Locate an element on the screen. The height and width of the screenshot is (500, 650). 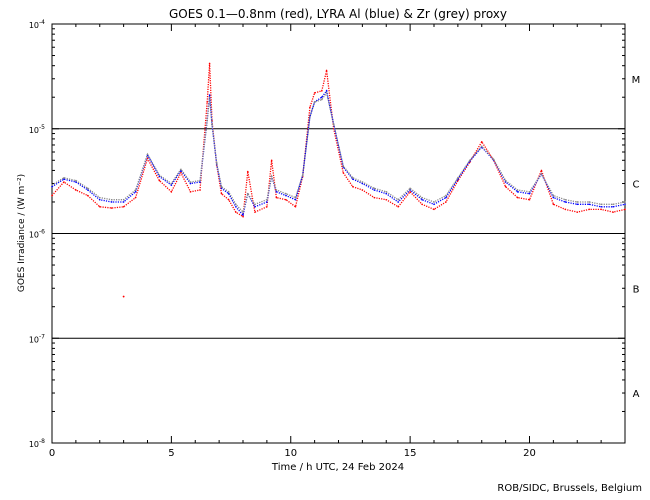
class-label-c: C is located at coordinates (636, 185).